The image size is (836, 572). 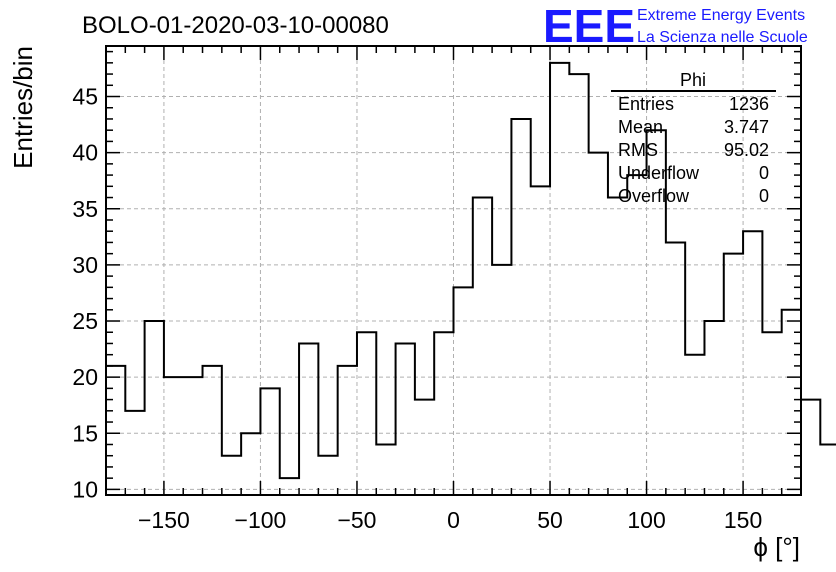 What do you see at coordinates (589, 26) in the screenshot?
I see `eee-logo-mark: EEE` at bounding box center [589, 26].